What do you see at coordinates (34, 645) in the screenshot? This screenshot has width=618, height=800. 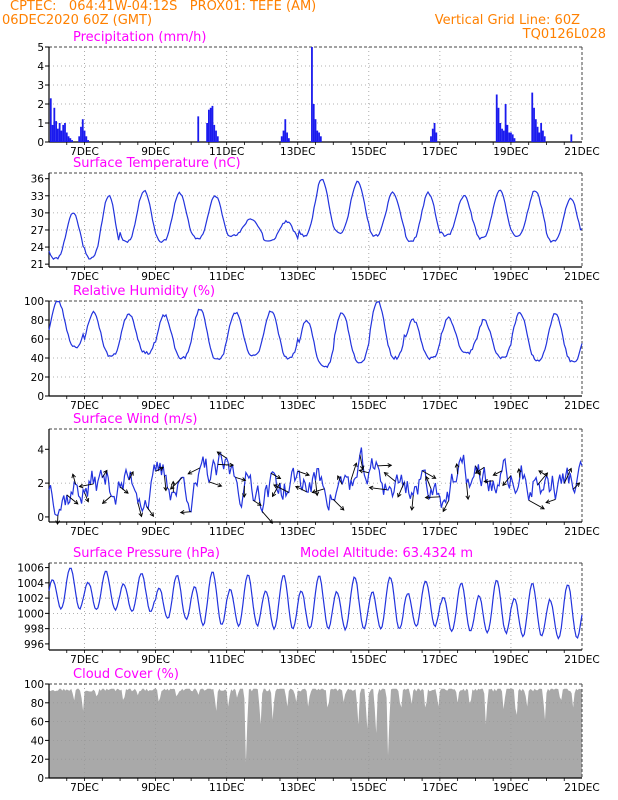 I see `y-tick-label: 996` at bounding box center [34, 645].